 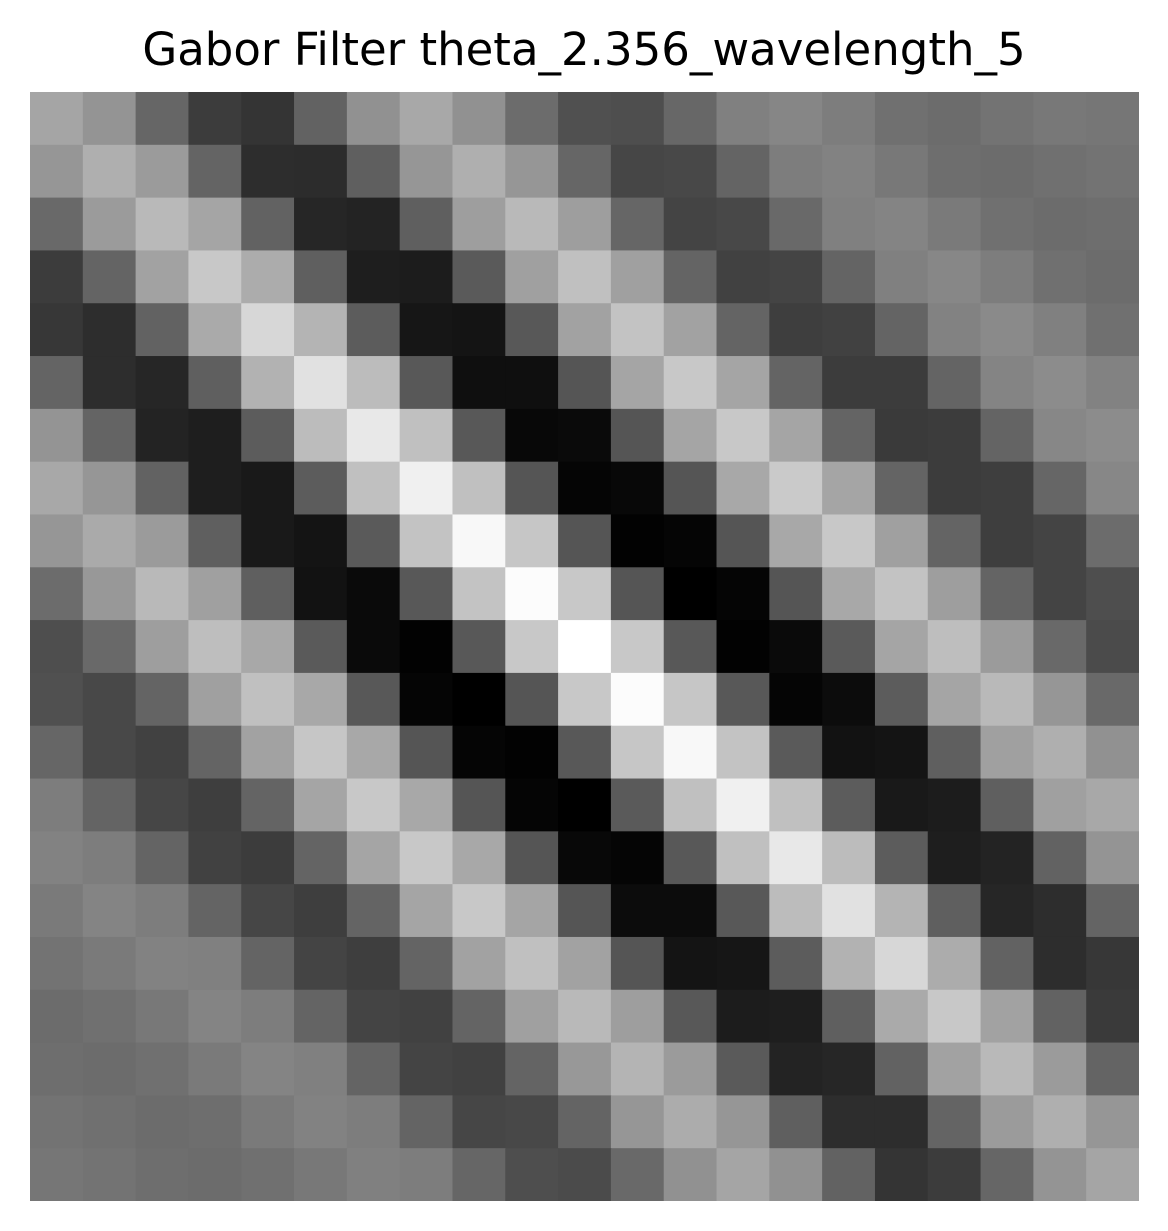 What do you see at coordinates (585, 277) in the screenshot?
I see `heatmap-cell-r3-c10` at bounding box center [585, 277].